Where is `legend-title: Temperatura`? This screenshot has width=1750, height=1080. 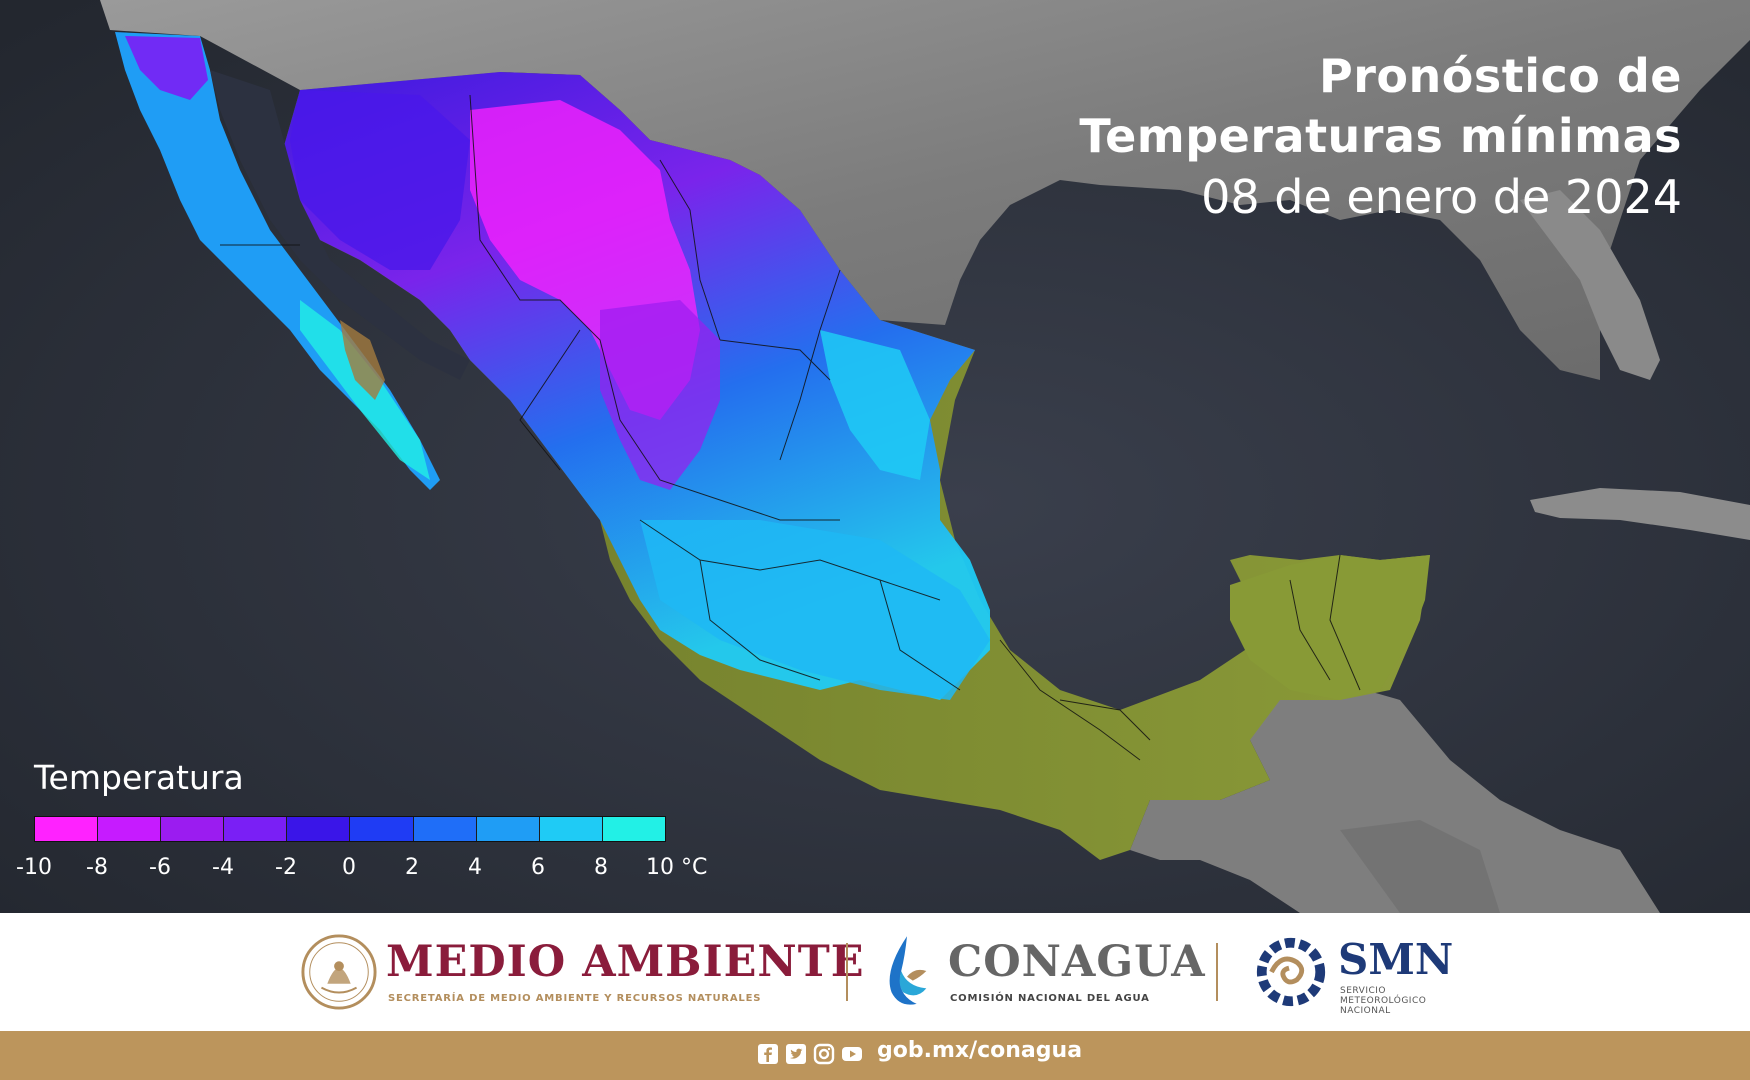 legend-title: Temperatura is located at coordinates (139, 777).